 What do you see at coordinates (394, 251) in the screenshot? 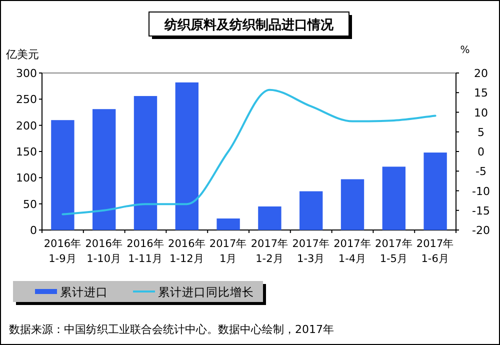
I see `x-tick-label: 2017年 1-5月` at bounding box center [394, 251].